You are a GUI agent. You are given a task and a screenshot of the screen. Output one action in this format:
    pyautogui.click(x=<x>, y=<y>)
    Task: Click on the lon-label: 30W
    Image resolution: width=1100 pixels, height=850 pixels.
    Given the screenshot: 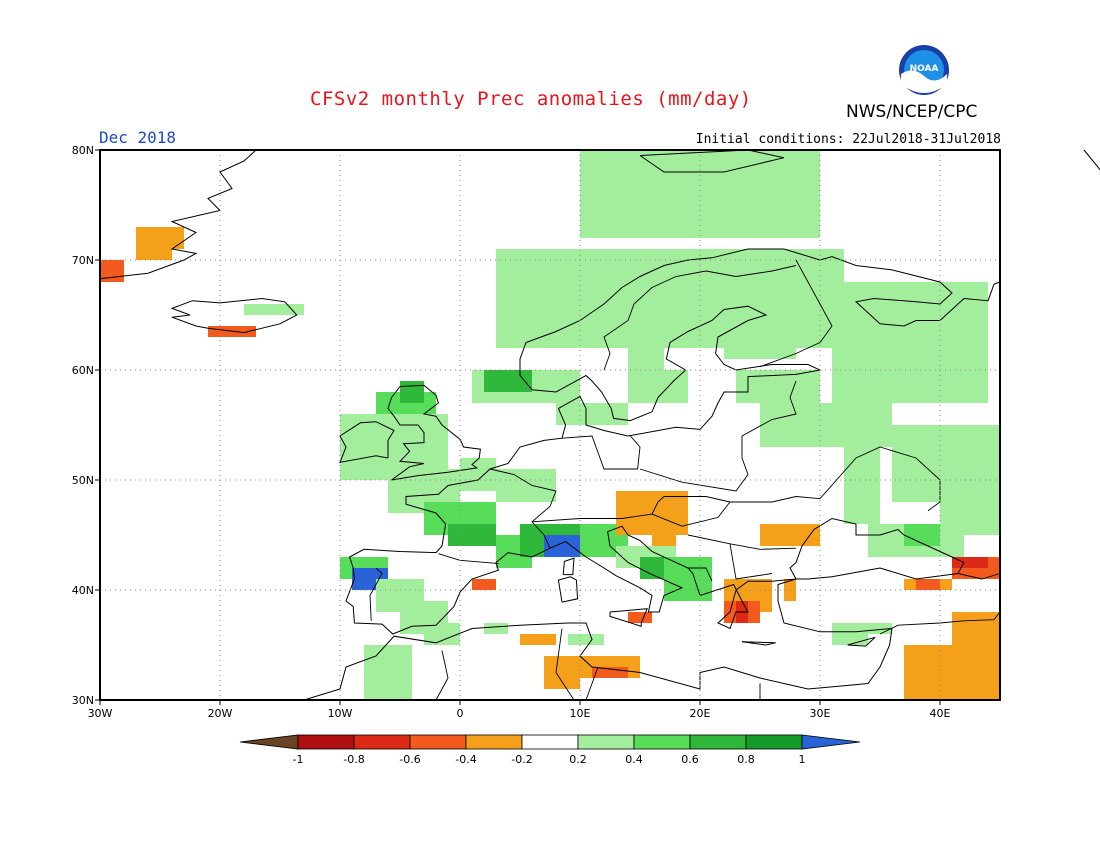 What is the action you would take?
    pyautogui.click(x=100, y=713)
    